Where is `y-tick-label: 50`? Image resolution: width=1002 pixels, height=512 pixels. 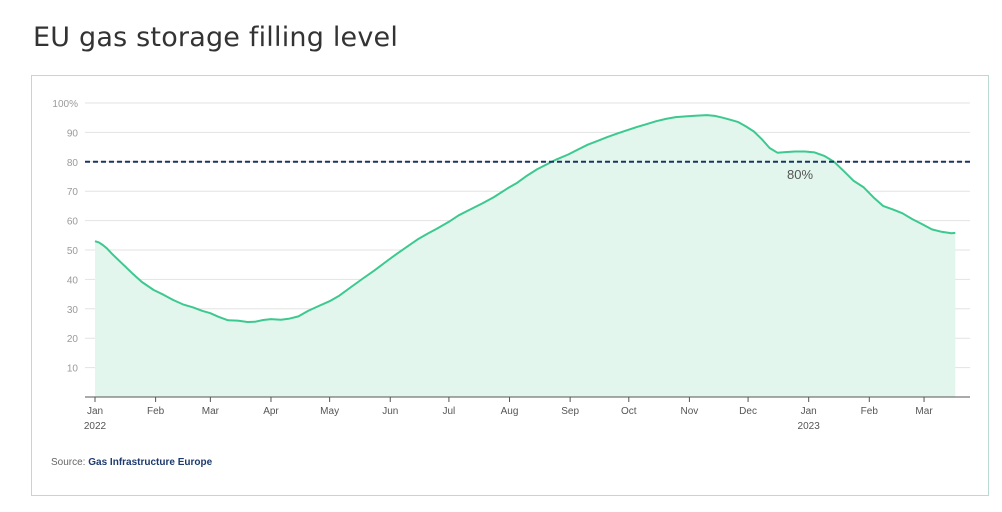 y-tick-label: 50 is located at coordinates (73, 251).